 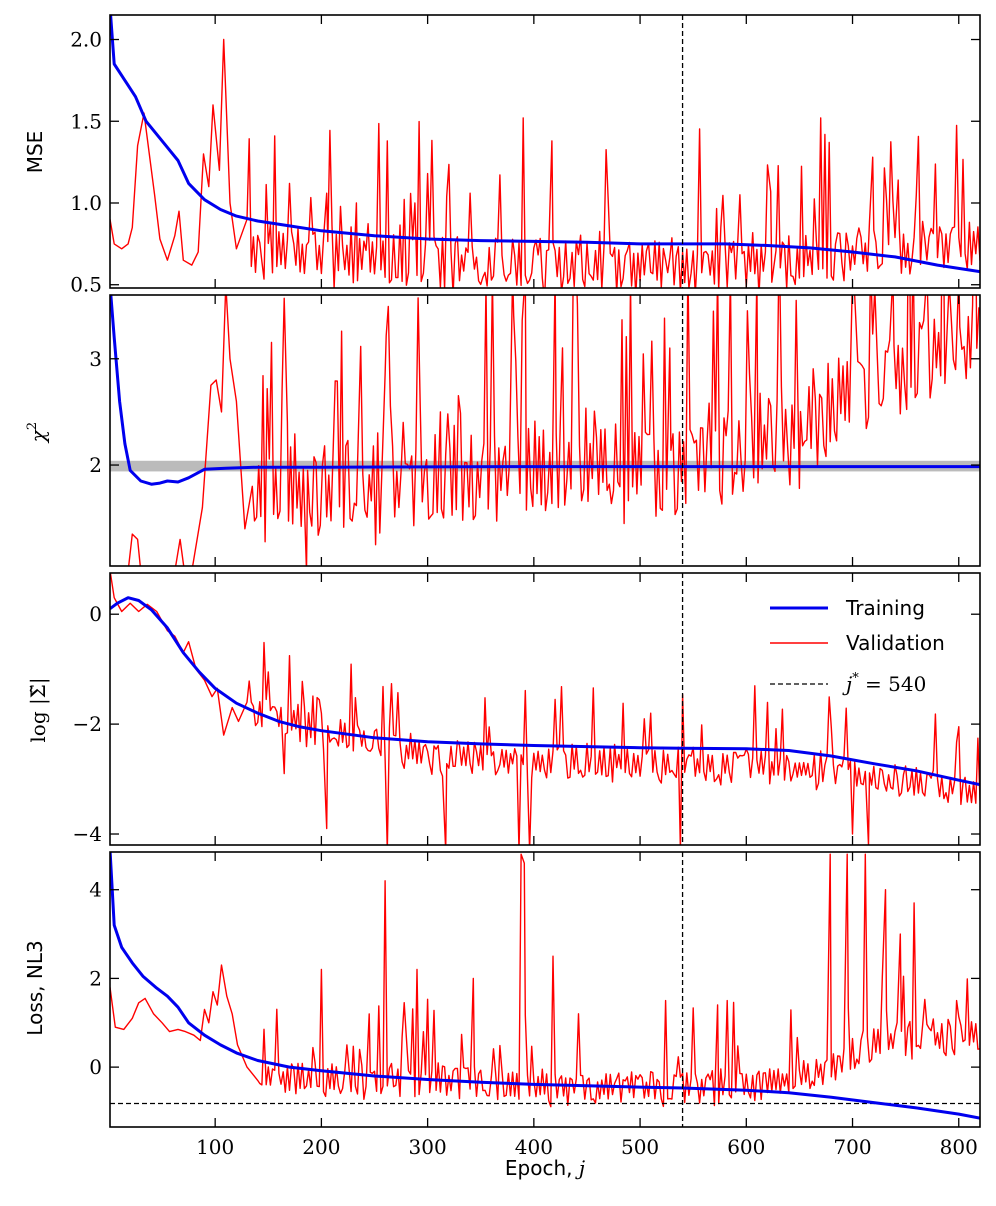 What do you see at coordinates (87, 834) in the screenshot?
I see `y-tick-label: −4` at bounding box center [87, 834].